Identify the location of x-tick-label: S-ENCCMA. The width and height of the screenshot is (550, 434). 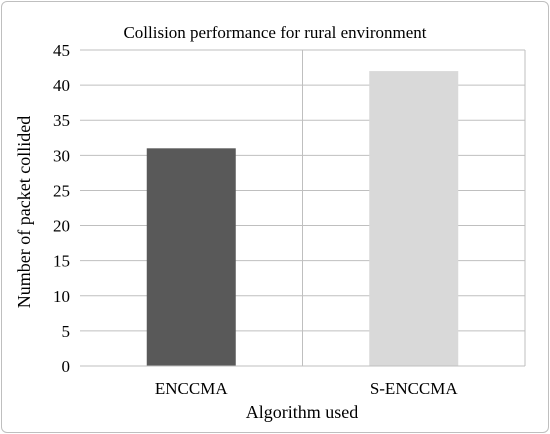
(414, 388).